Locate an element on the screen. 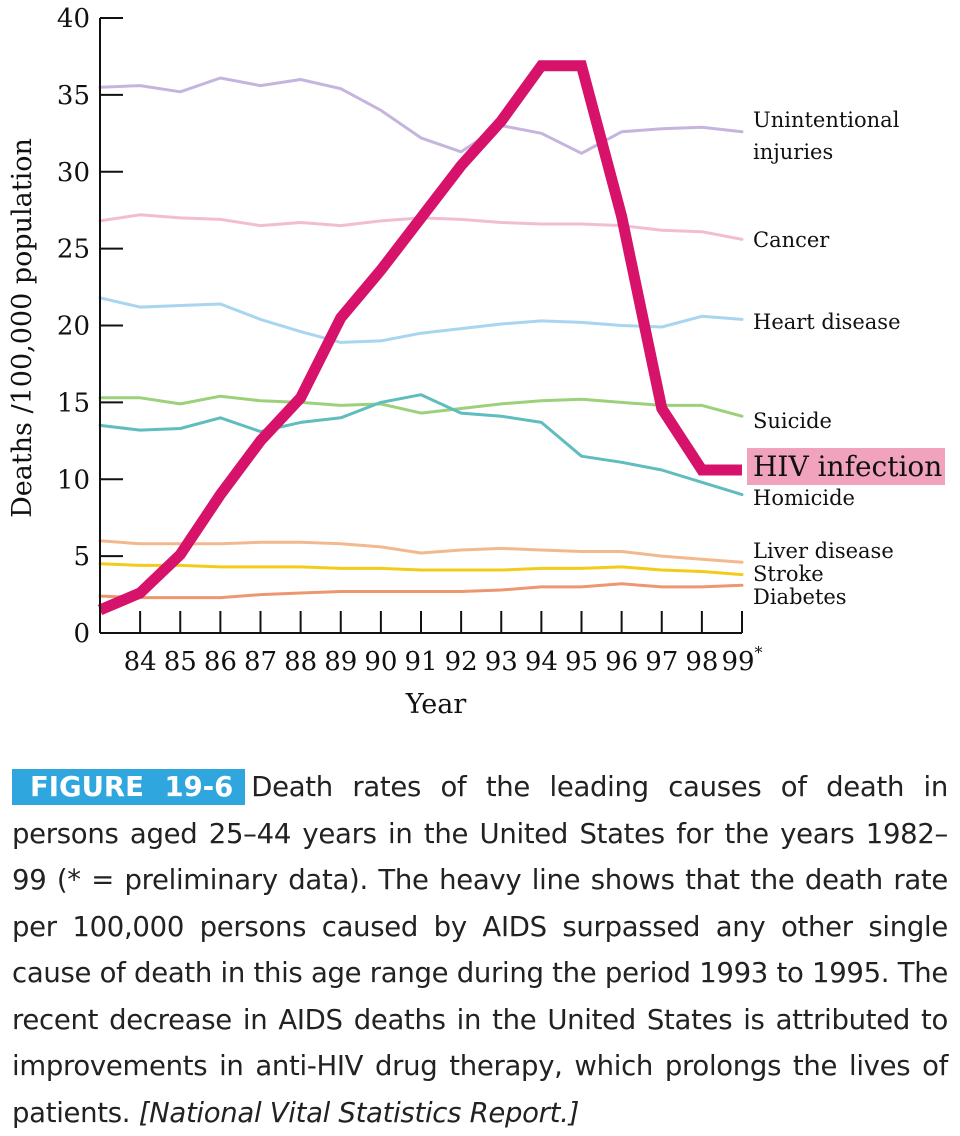  x-tick-label: 94 is located at coordinates (541, 662).